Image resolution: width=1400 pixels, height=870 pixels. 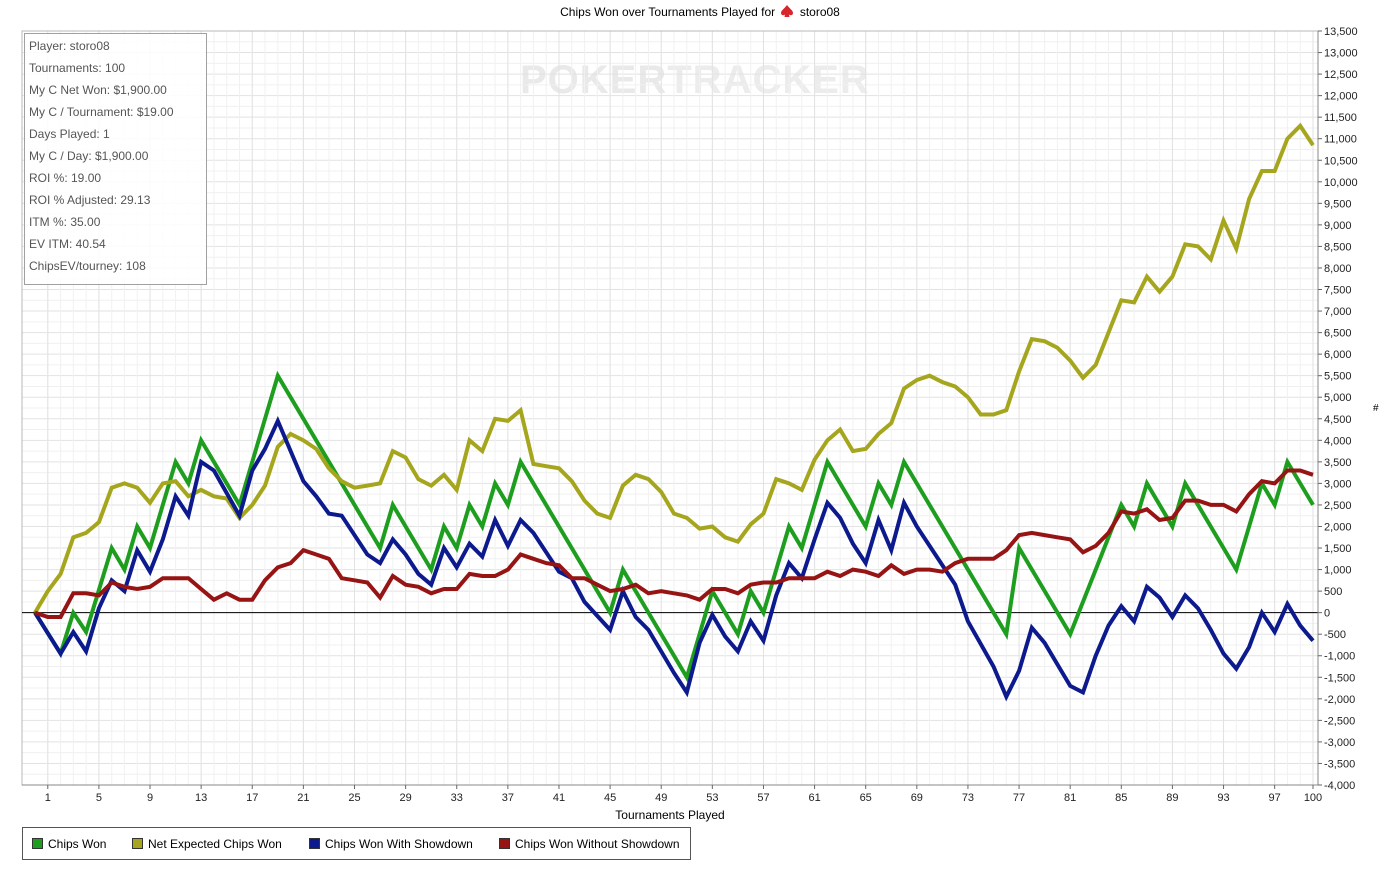 What do you see at coordinates (67, 244) in the screenshot?
I see `stat-line: EV ITM: 40.54` at bounding box center [67, 244].